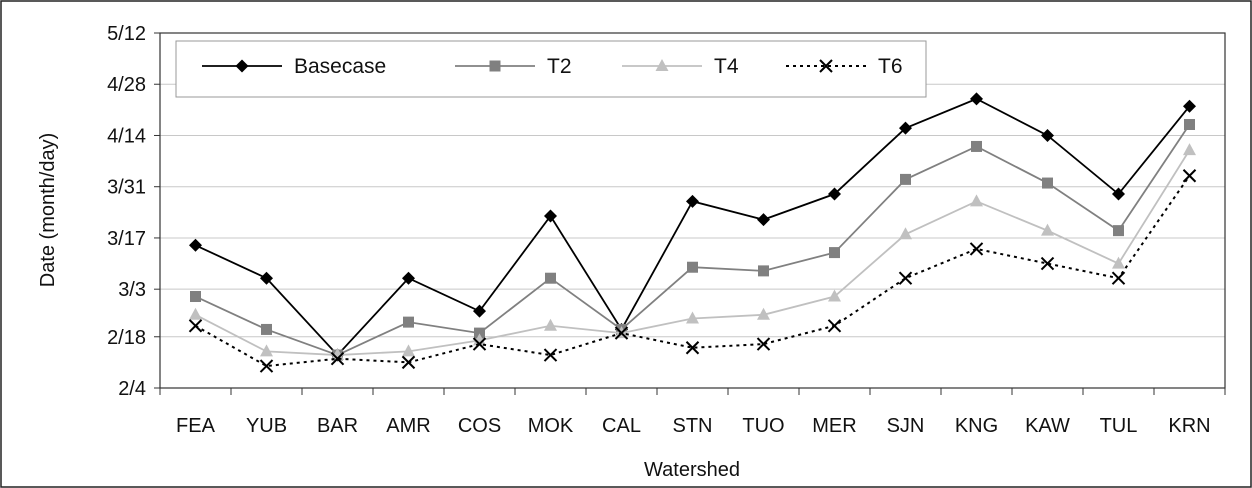  I want to click on legend: Basecase T2 T4 T6, so click(551, 69).